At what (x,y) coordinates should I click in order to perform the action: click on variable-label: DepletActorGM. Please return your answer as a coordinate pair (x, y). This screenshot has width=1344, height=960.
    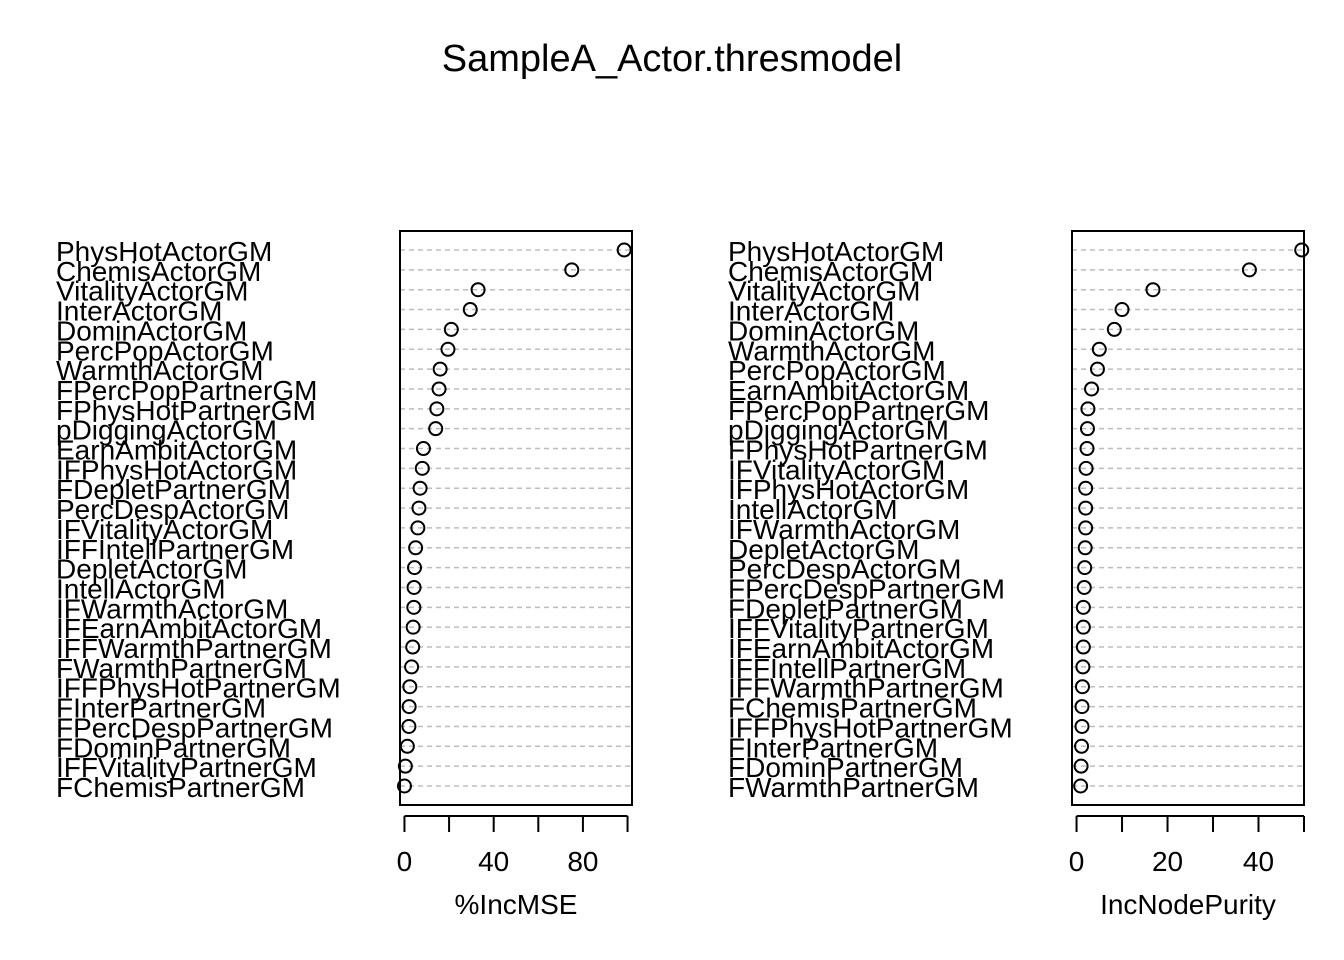
    Looking at the image, I should click on (823, 549).